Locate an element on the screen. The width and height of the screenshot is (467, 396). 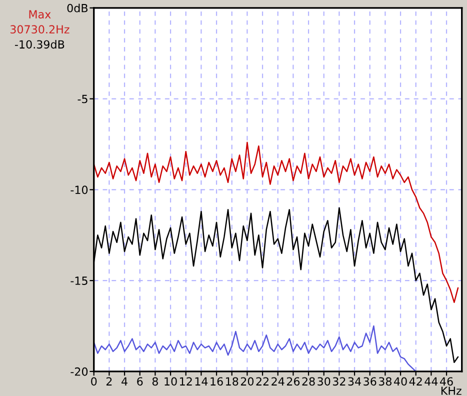
x-tick-label: 8 is located at coordinates (155, 381).